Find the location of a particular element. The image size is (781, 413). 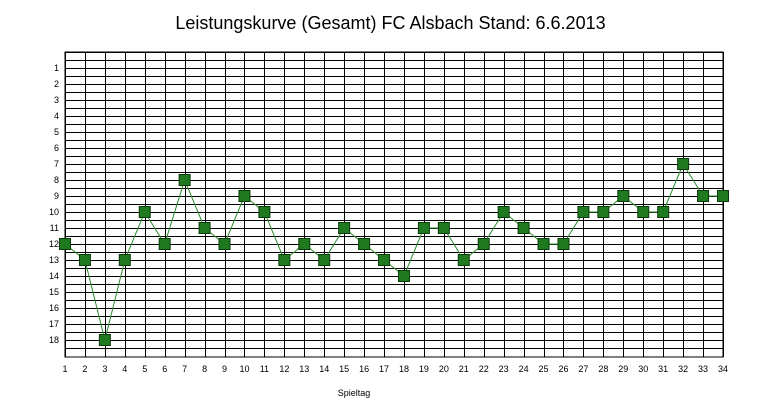

x-tick-label: 24 is located at coordinates (524, 369).